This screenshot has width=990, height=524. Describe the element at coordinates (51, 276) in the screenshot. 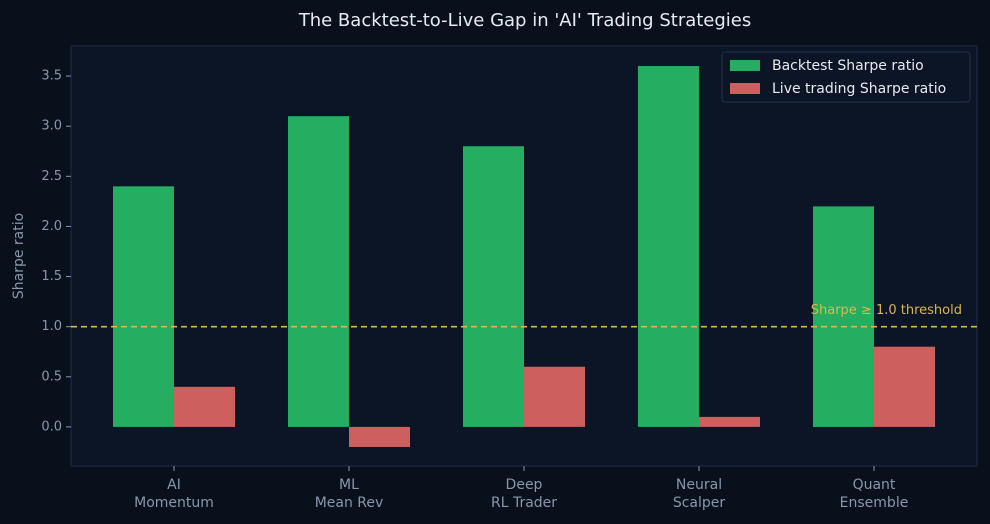

I see `y-tick-label: 1.5` at that location.